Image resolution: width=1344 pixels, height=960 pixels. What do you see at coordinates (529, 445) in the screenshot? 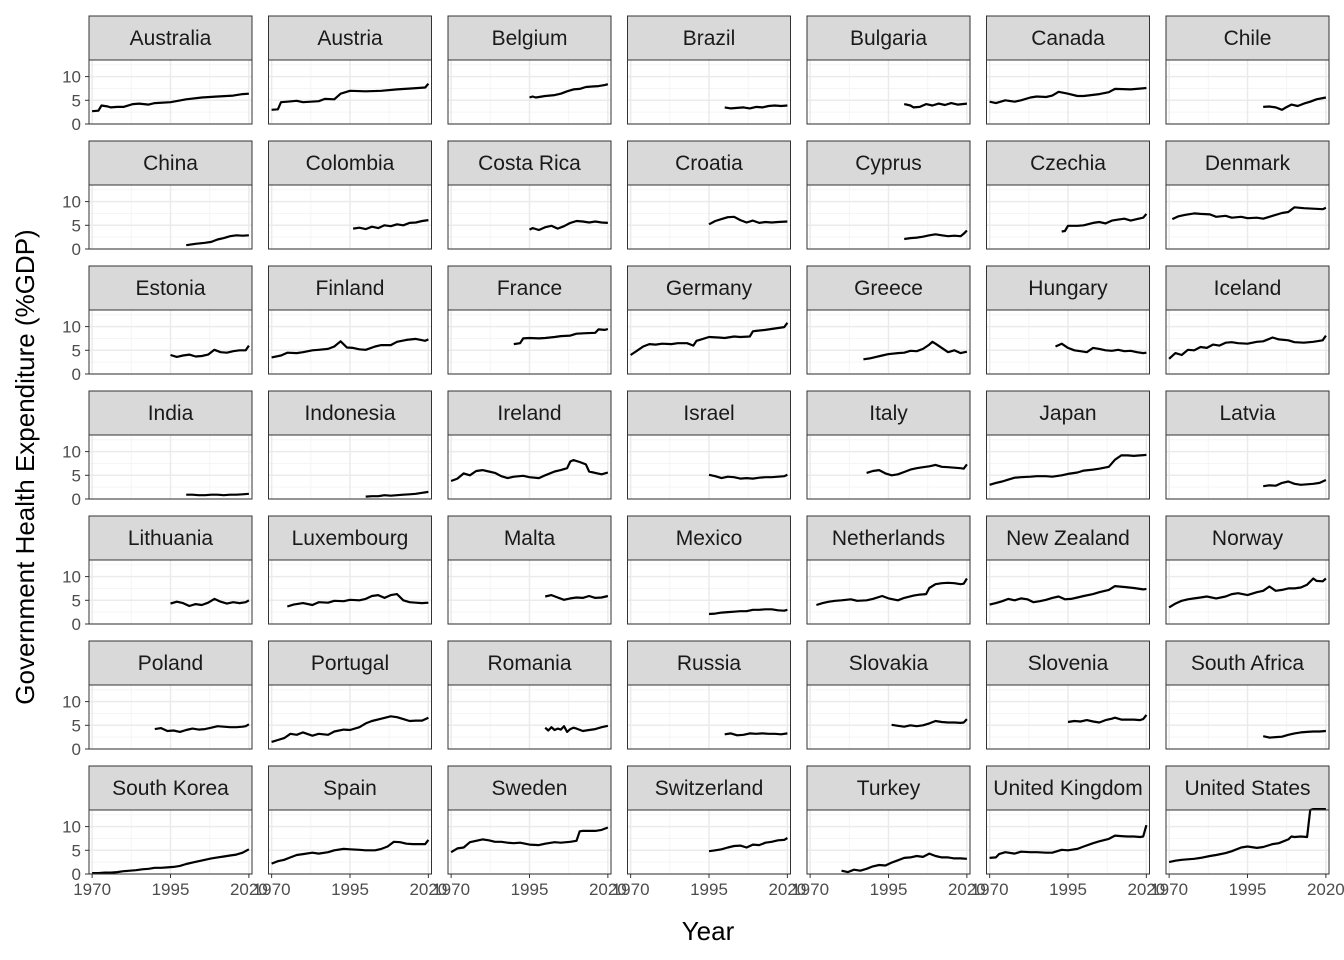
I see `facet-ireland: Ireland` at bounding box center [529, 445].